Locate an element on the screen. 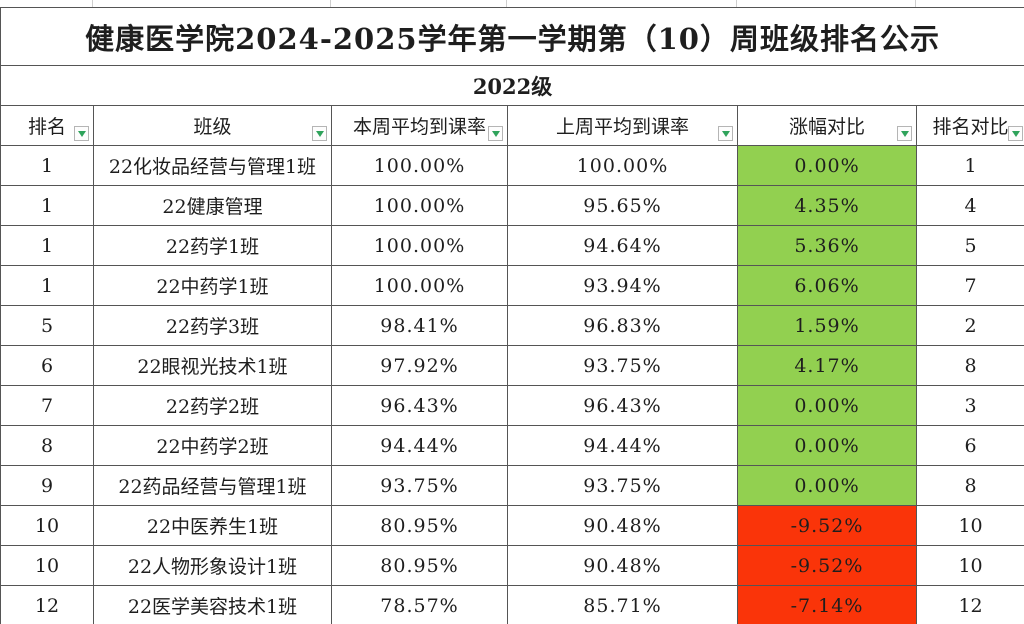  header-this-week-label: 本周平均到课率 is located at coordinates (419, 127).